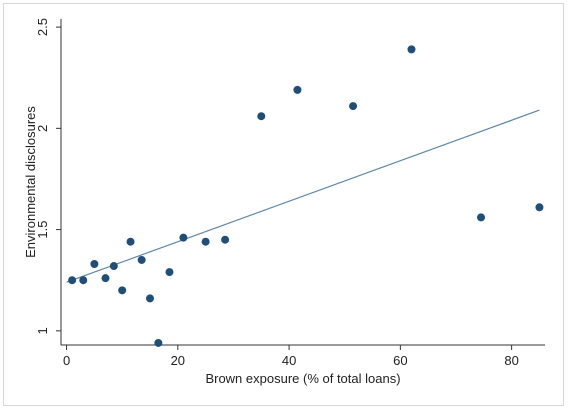 The height and width of the screenshot is (411, 569). I want to click on y-tick-label: 1.5, so click(42, 230).